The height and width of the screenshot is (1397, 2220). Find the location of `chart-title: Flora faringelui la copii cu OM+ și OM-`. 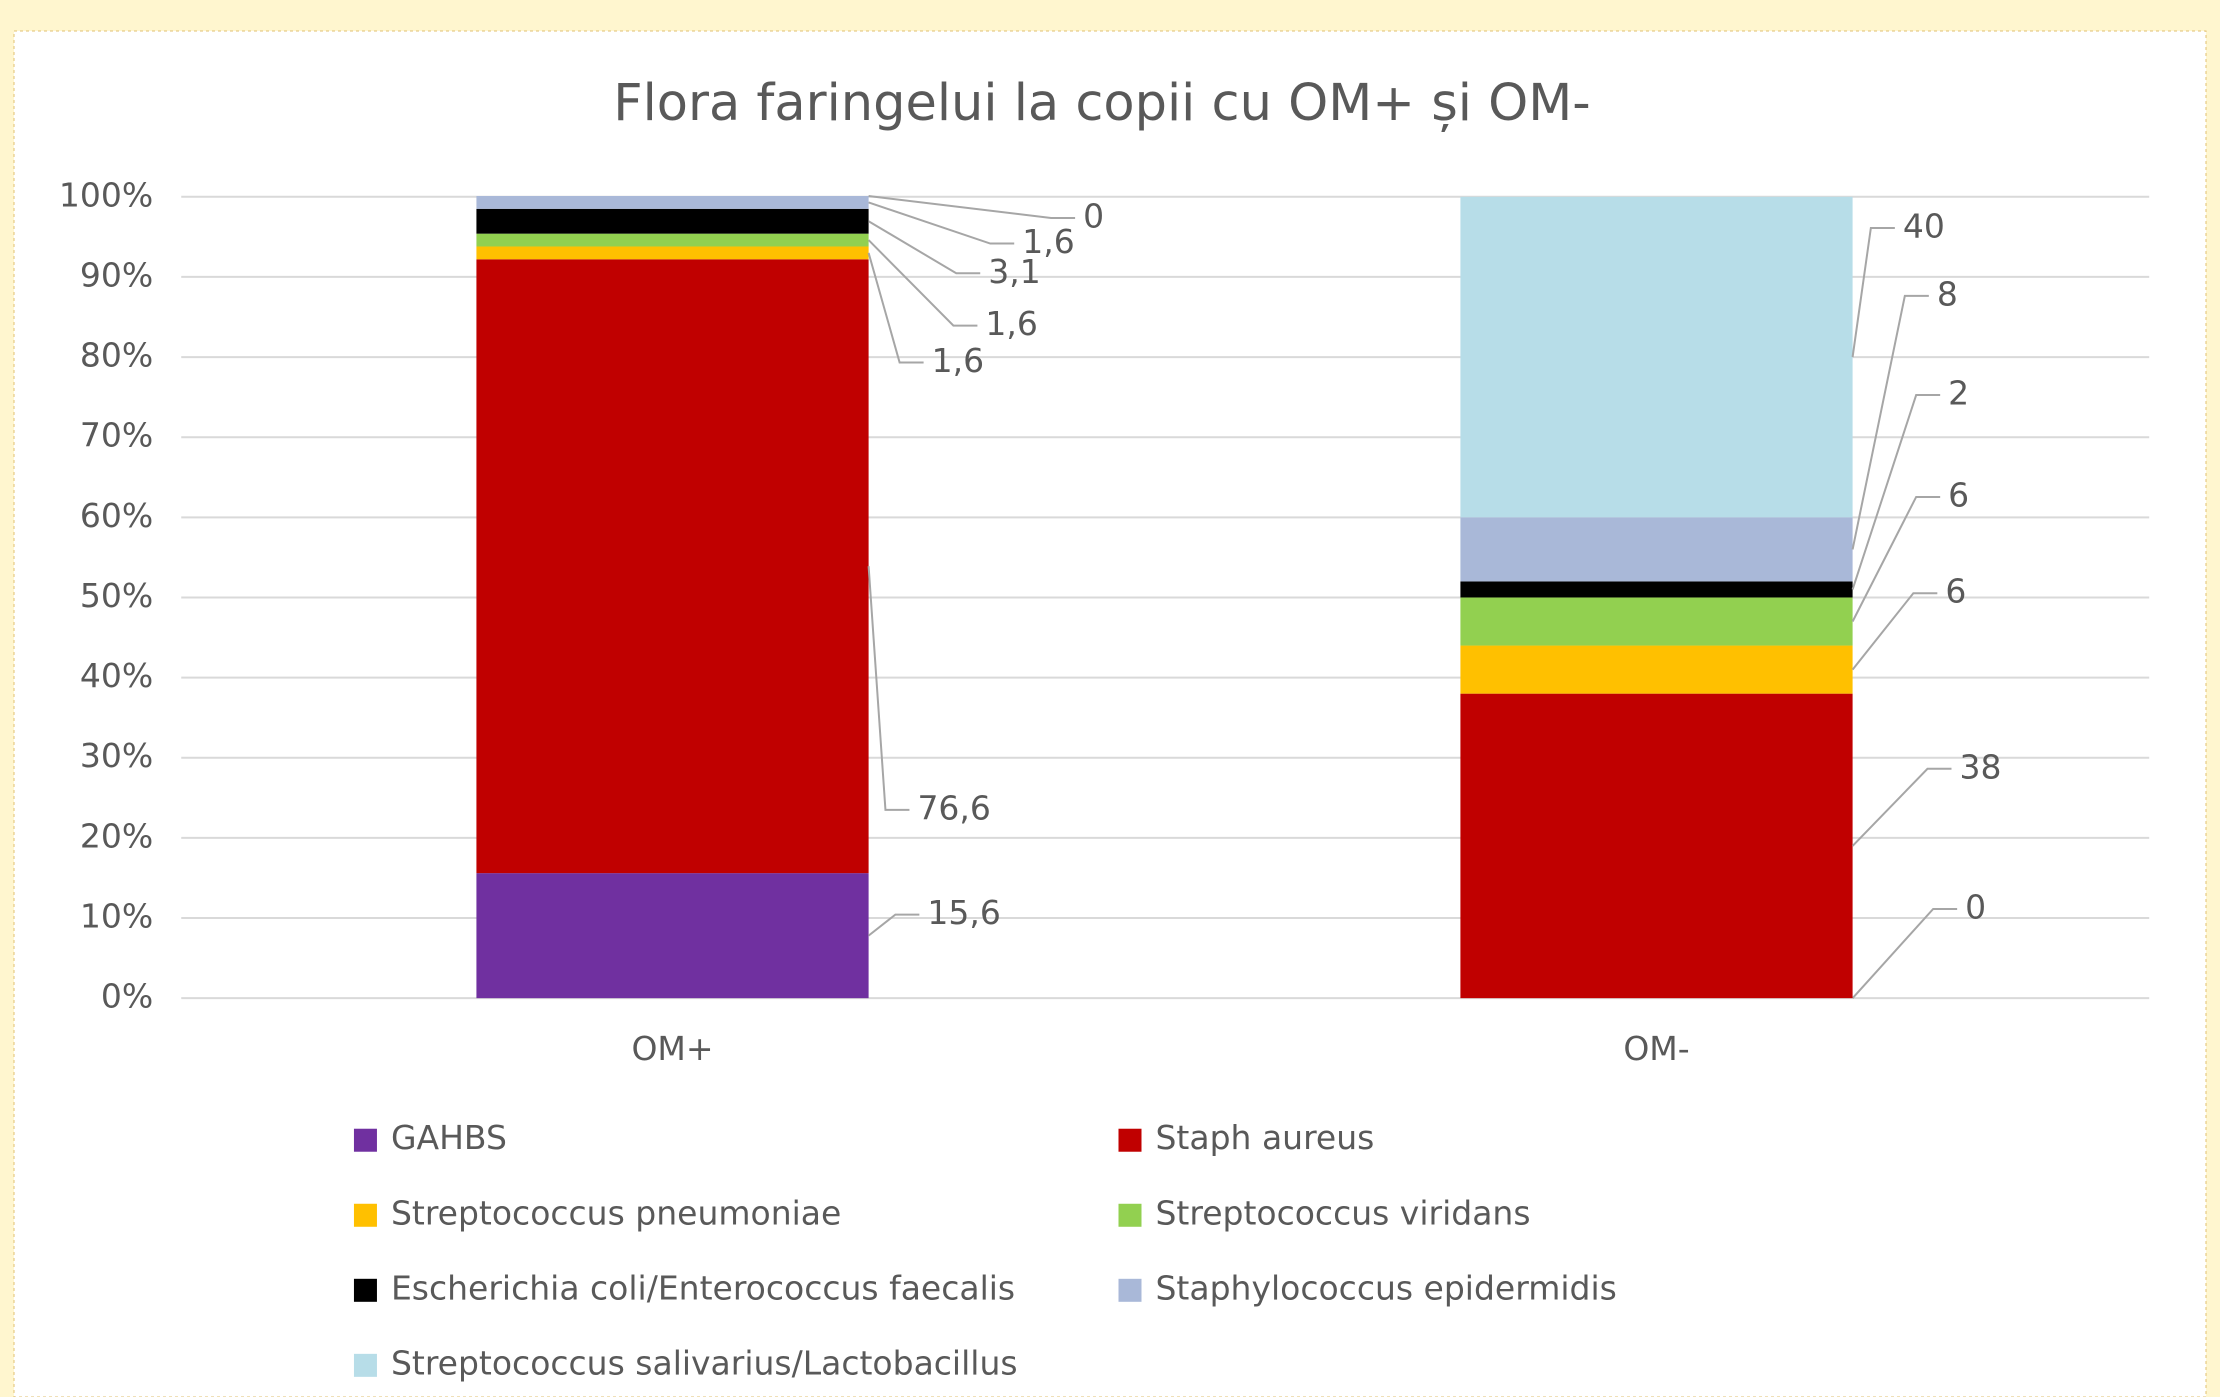

chart-title: Flora faringelui la copii cu OM+ și OM- is located at coordinates (1101, 103).